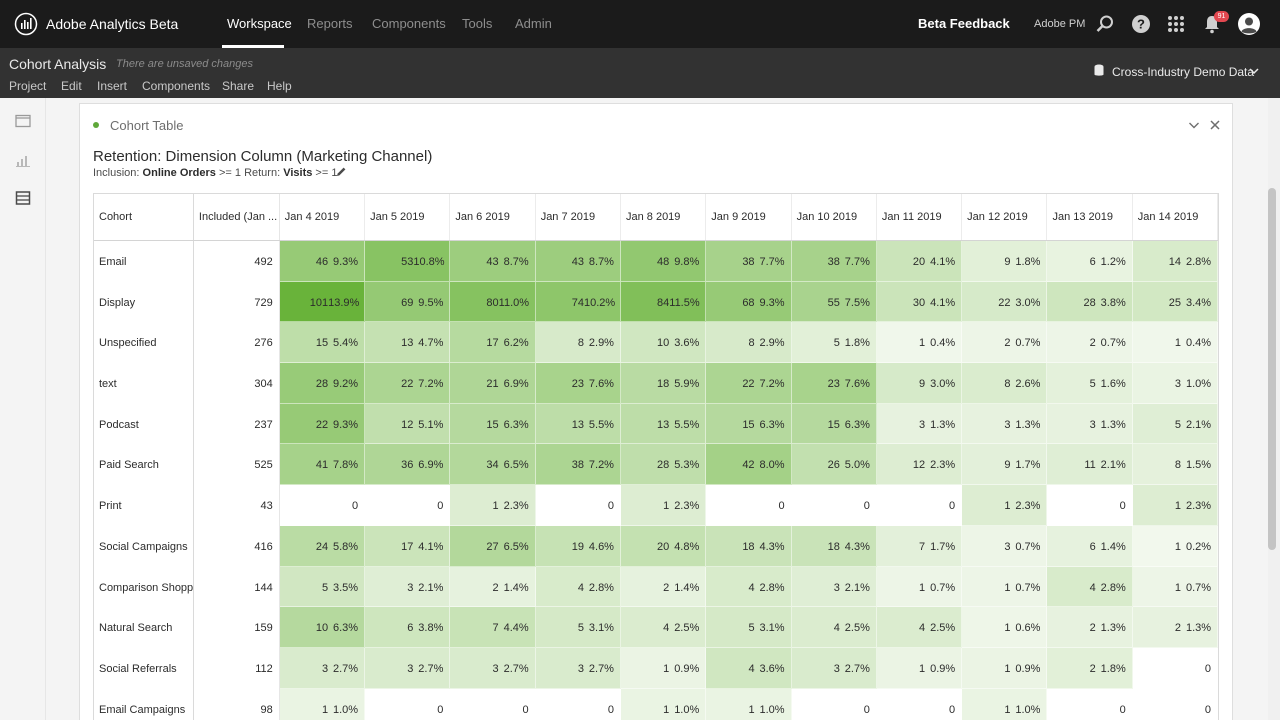  What do you see at coordinates (578, 546) in the screenshot?
I see `retention-cell: 19 4.6%` at bounding box center [578, 546].